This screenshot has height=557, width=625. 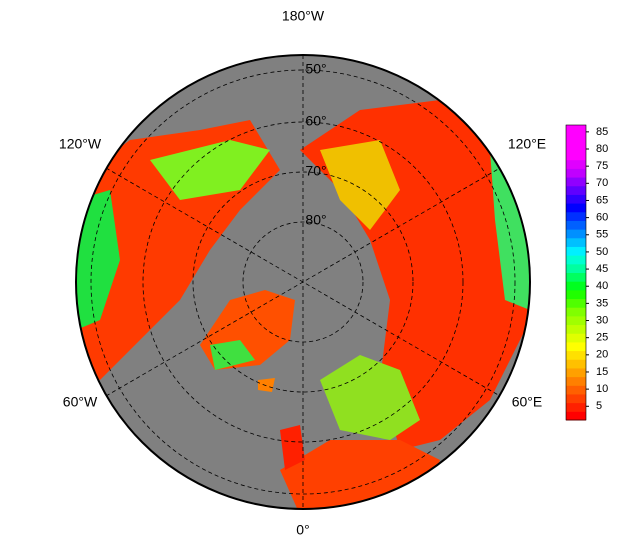 I want to click on longitude-label: 180°W, so click(x=303, y=16).